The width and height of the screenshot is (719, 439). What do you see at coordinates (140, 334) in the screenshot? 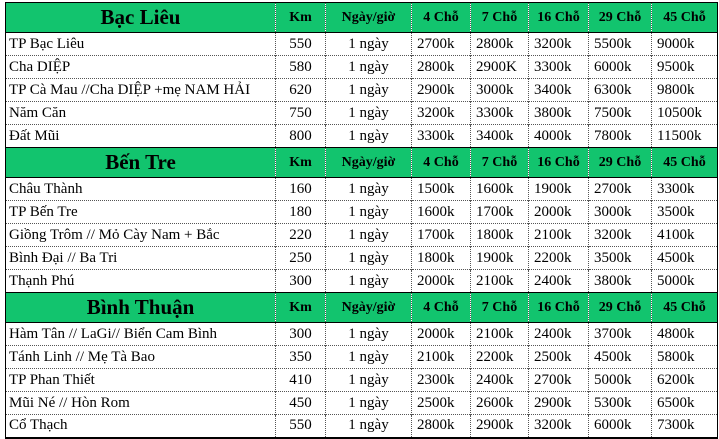
I see `destination-cell: Hàm Tân // LaGi// Biển Cam Bình` at bounding box center [140, 334].